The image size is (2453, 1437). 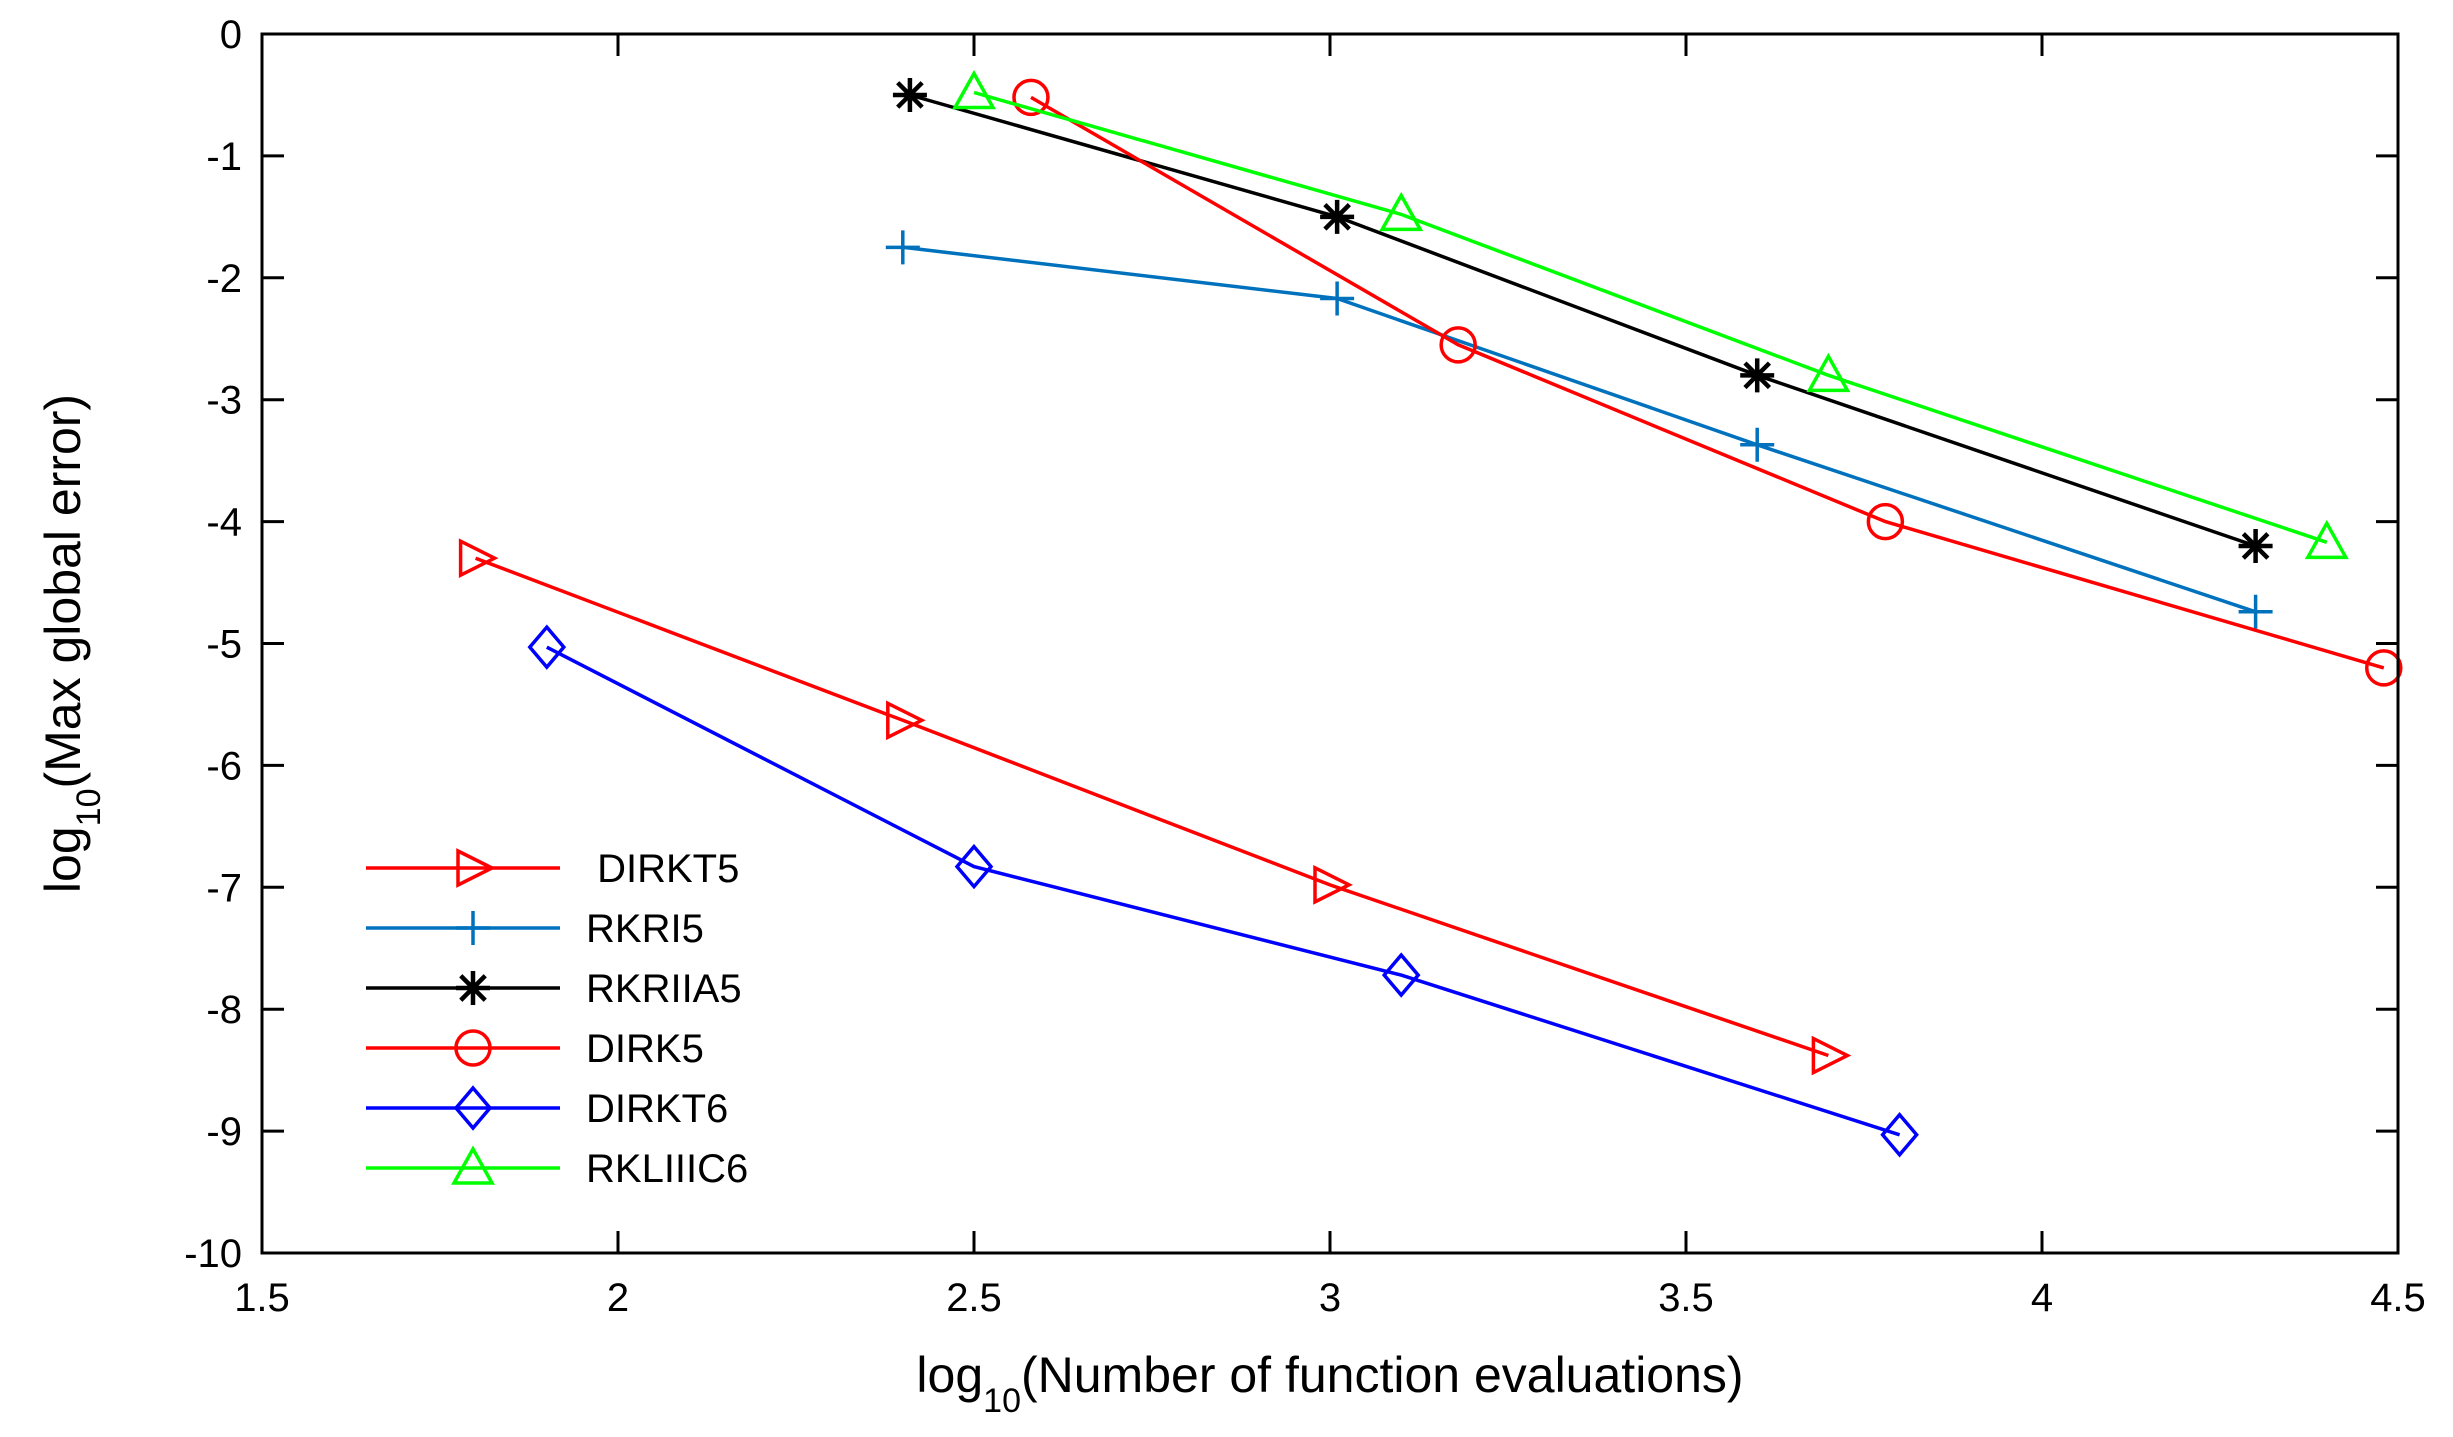 What do you see at coordinates (224, 523) in the screenshot?
I see `y-tick-label: -4` at bounding box center [224, 523].